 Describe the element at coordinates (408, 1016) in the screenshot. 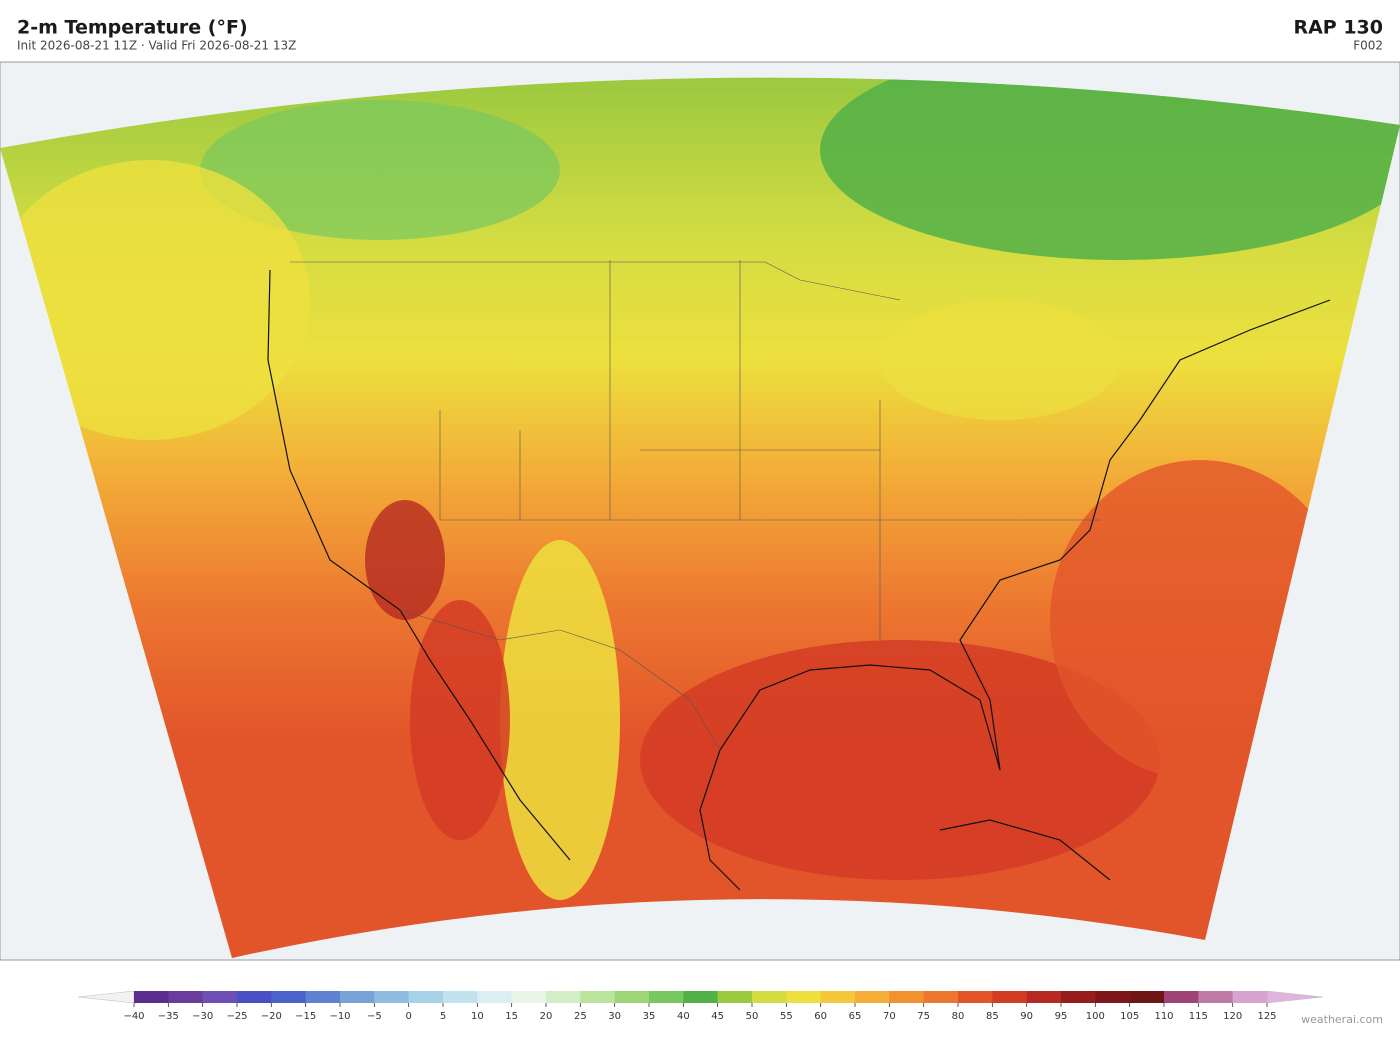

I see `colorbar-tick-label: 0` at that location.